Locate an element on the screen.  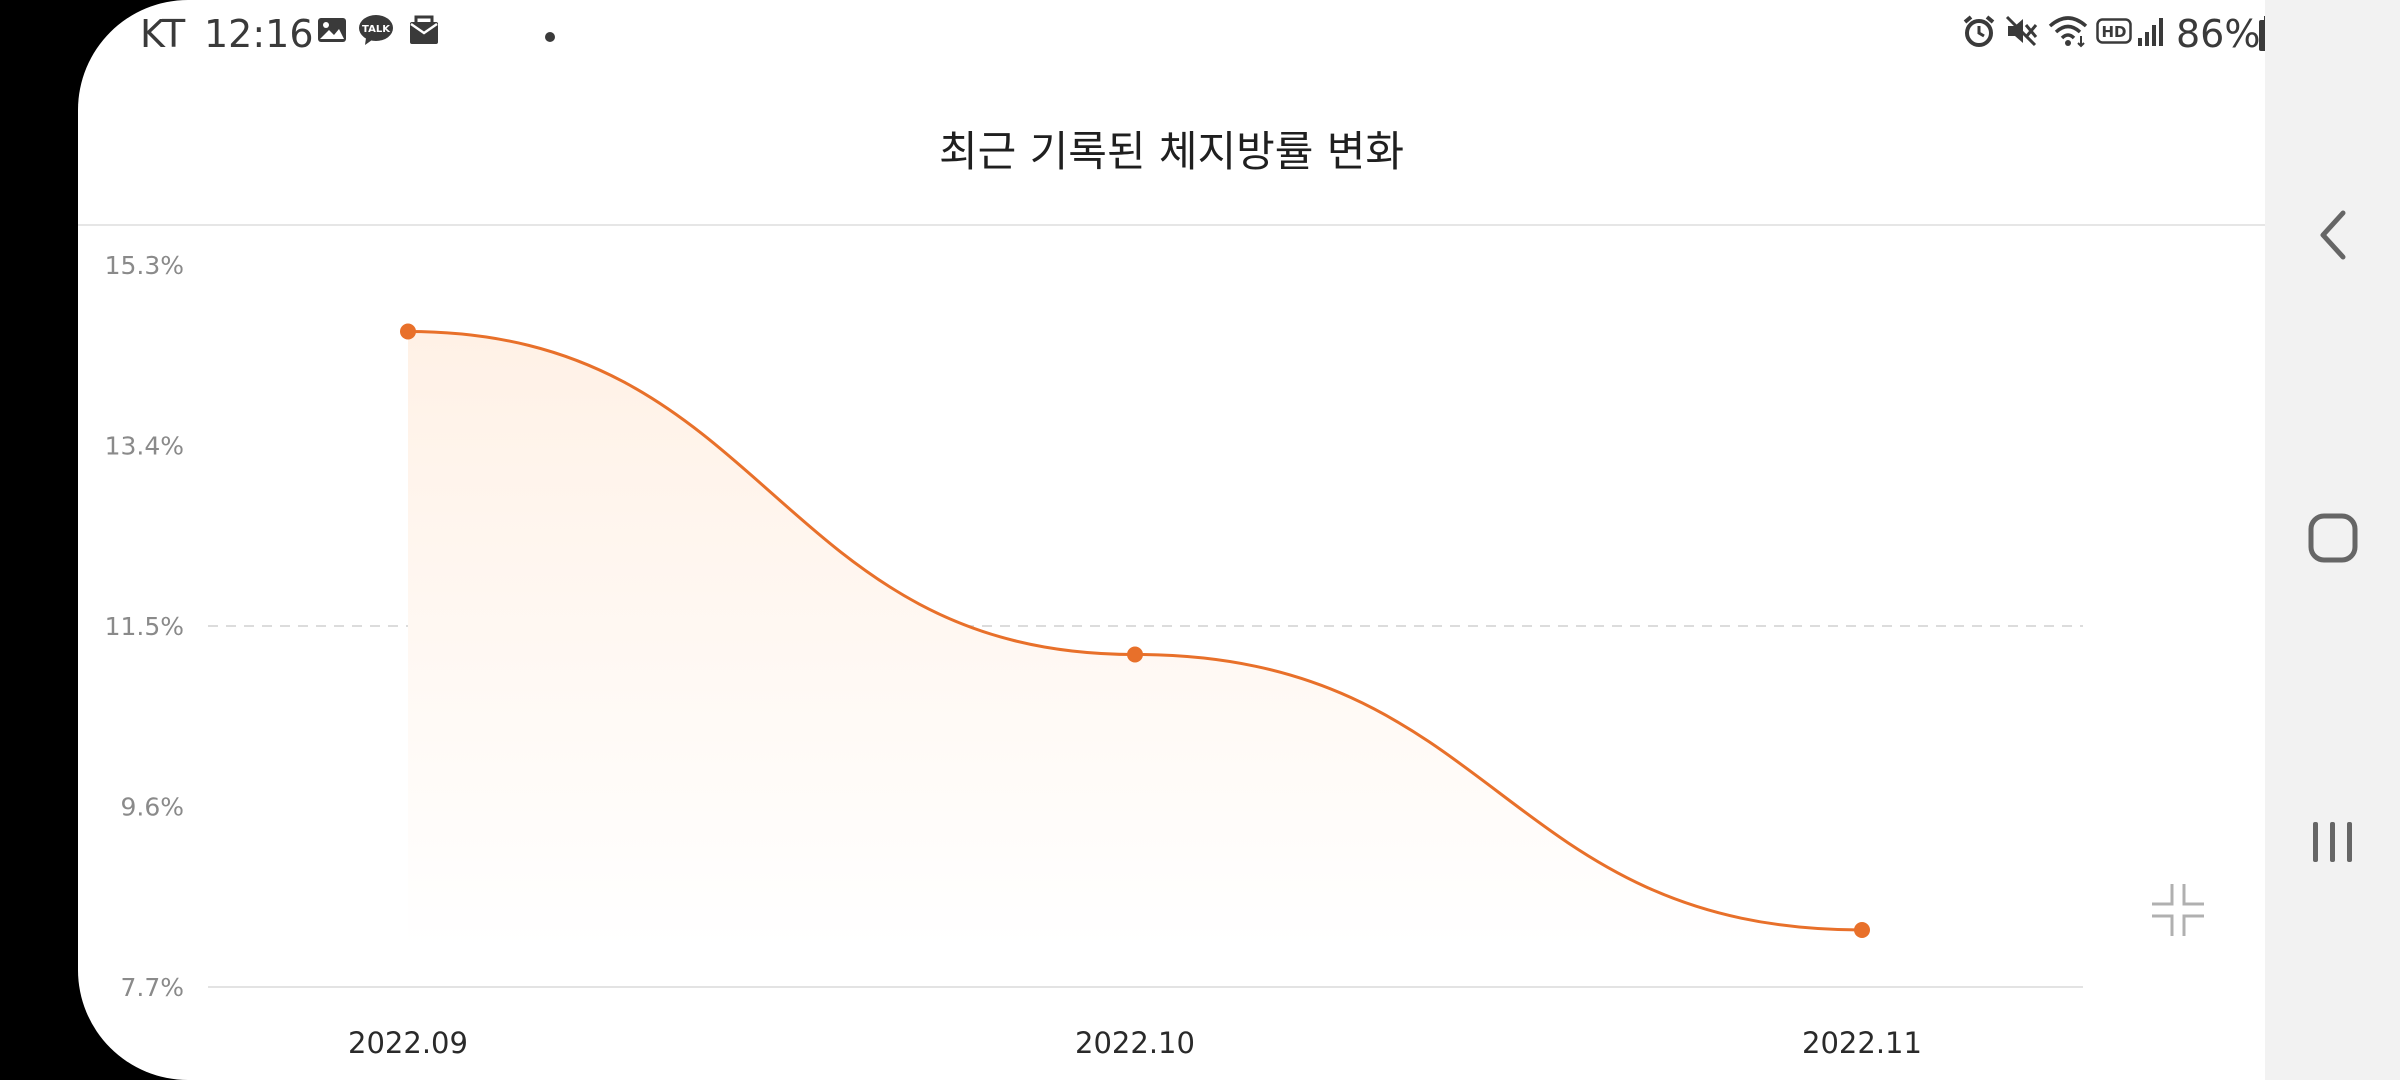
mail-icon is located at coordinates (424, 32).